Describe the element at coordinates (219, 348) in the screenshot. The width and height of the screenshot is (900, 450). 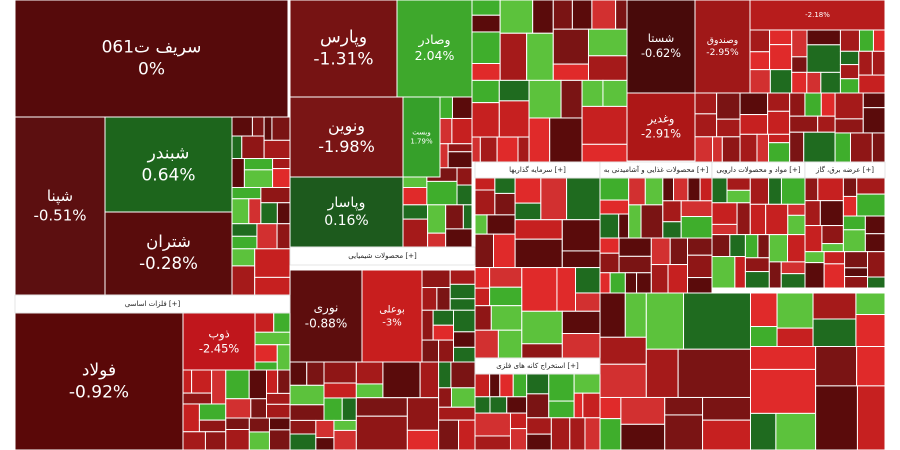
I see `tile-value: -2.45%` at that location.